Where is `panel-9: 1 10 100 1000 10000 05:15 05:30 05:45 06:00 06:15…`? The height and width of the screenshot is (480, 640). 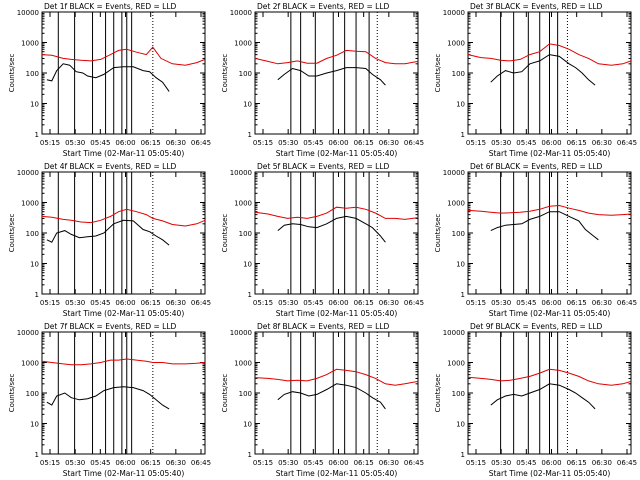 panel-9: 1 10 100 1000 10000 05:15 05:30 05:45 06:00 06:15… is located at coordinates (535, 400).